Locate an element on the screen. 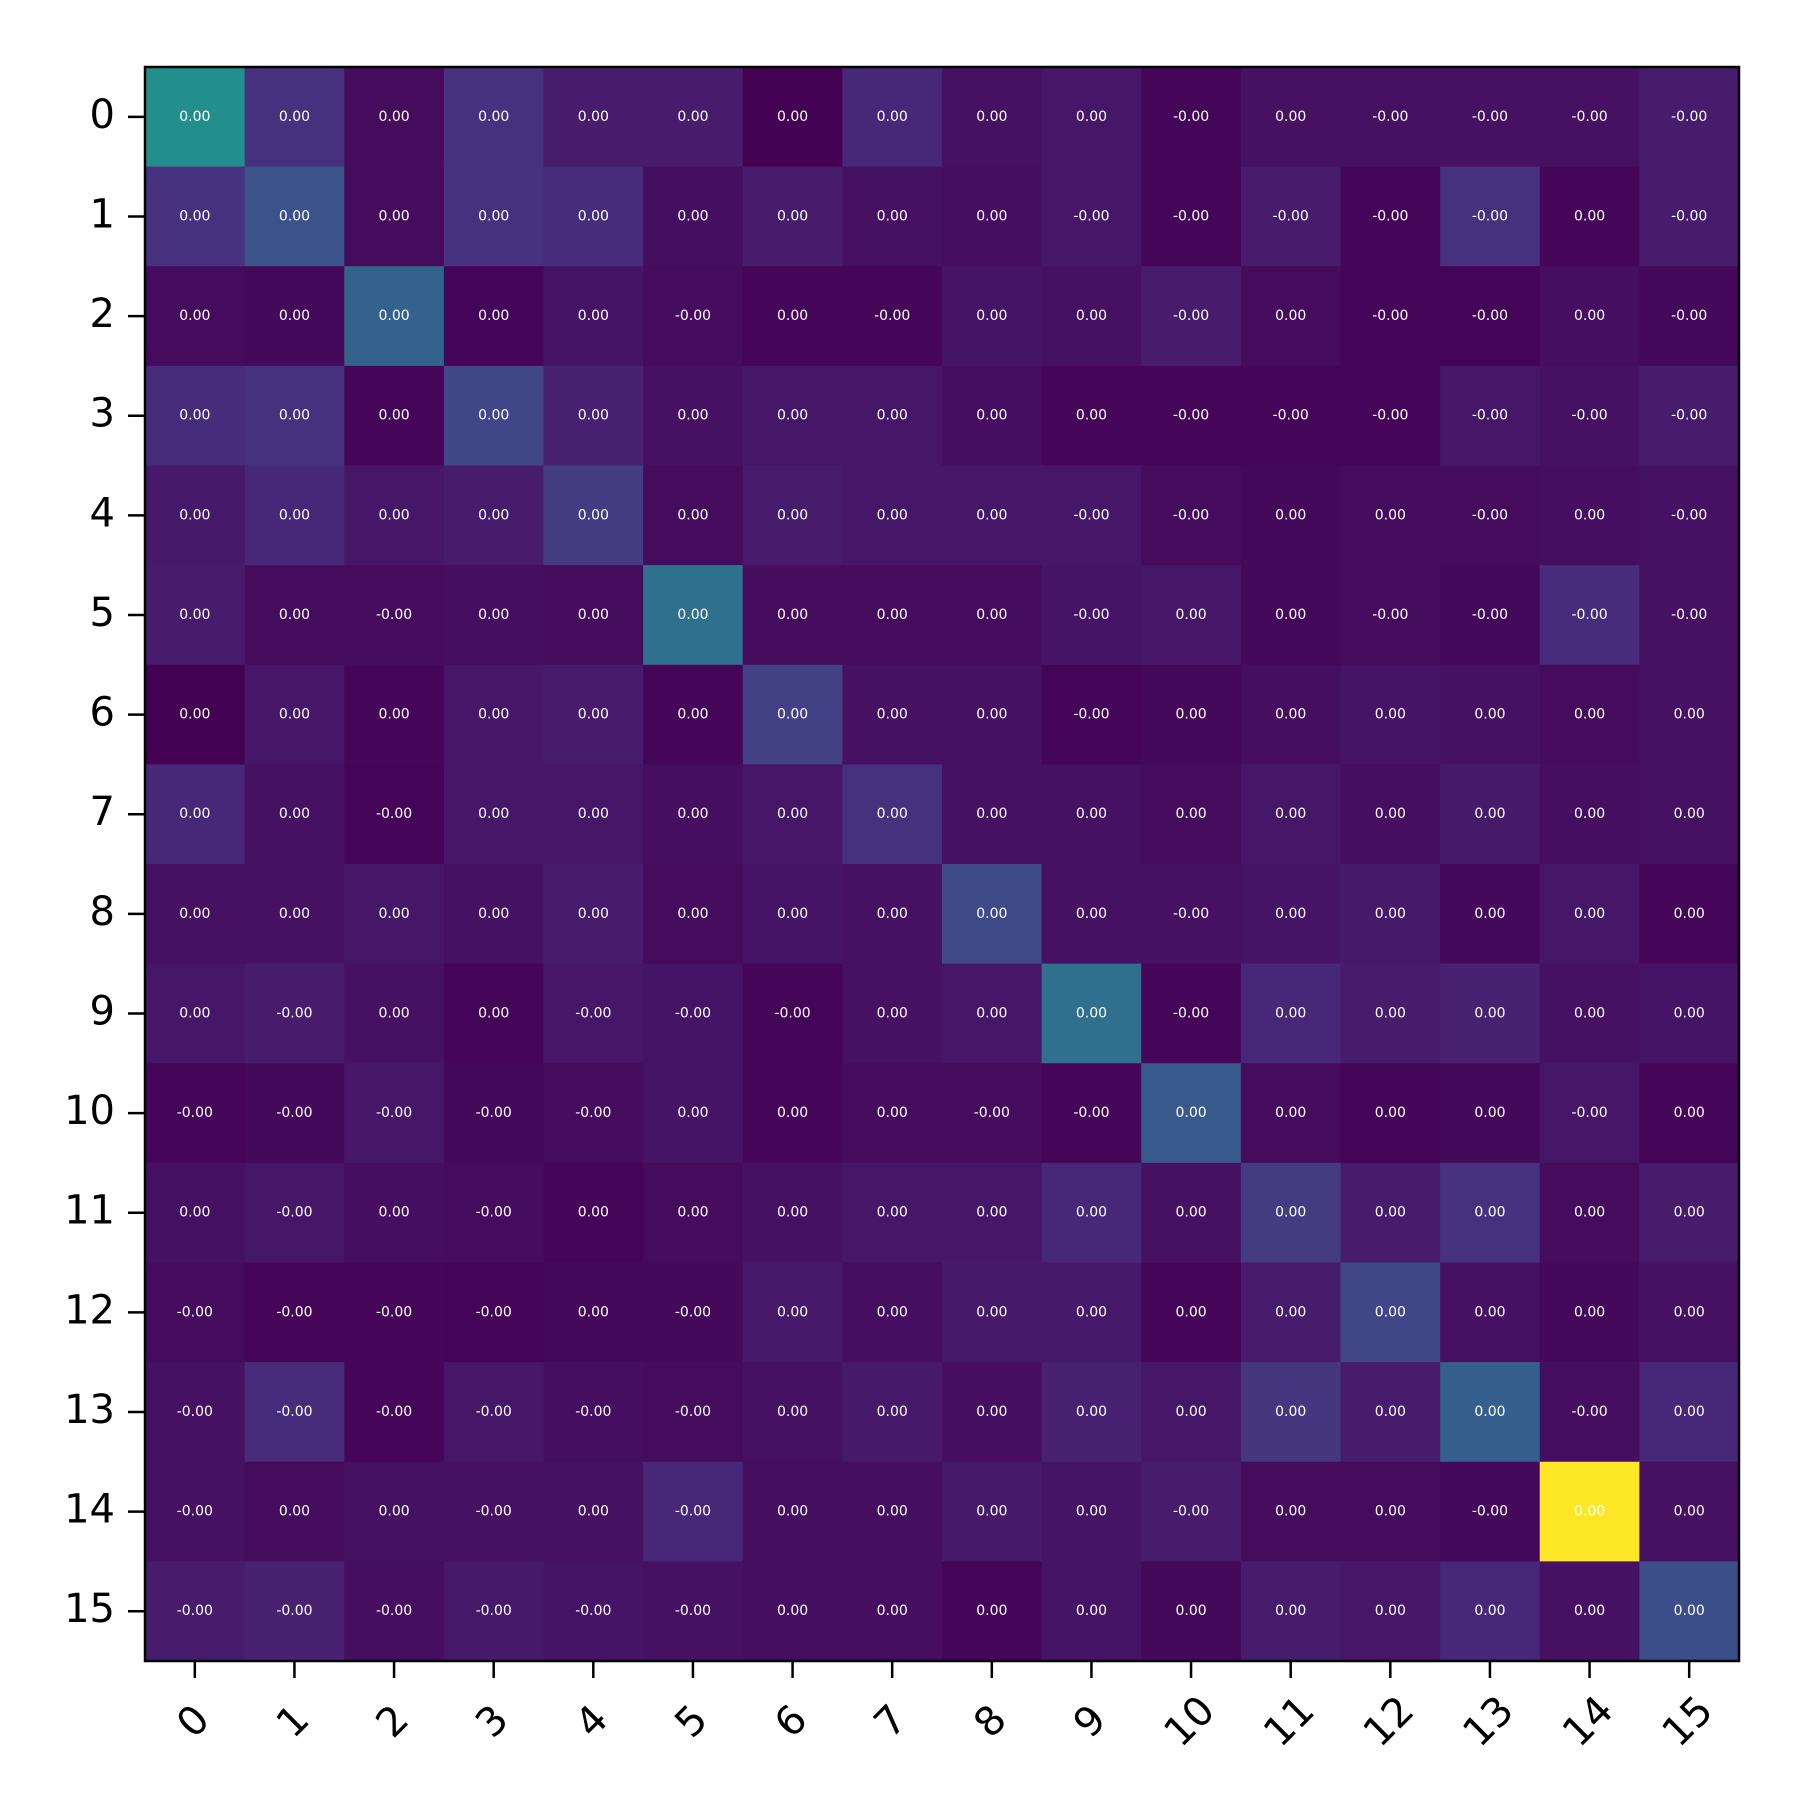  y-tick-label-10: 10 is located at coordinates (89, 1111).